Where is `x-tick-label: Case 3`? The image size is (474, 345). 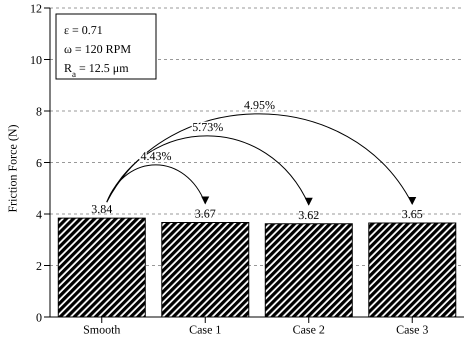
x-tick-label: Case 3 is located at coordinates (412, 329).